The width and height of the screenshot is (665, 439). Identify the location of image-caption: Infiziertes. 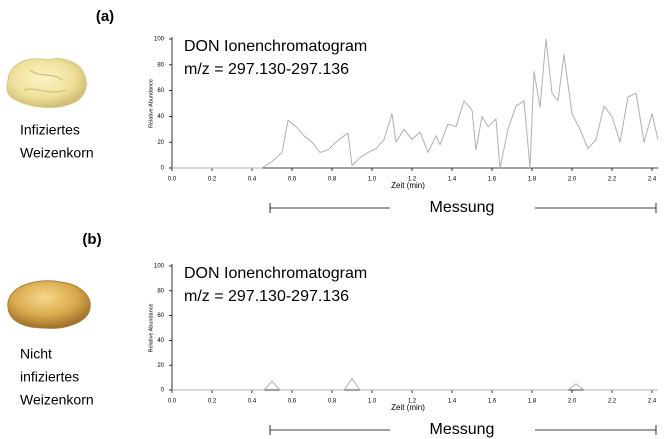
(50, 130).